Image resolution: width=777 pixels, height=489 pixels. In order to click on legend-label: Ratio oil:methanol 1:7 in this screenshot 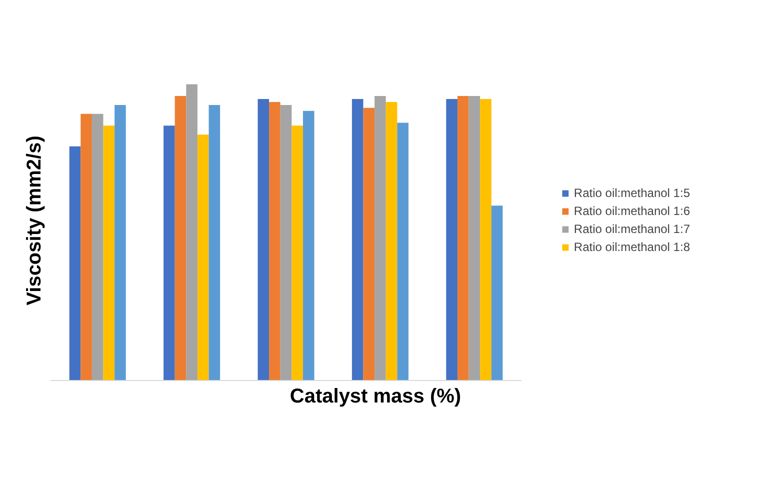, I will do `click(632, 229)`.